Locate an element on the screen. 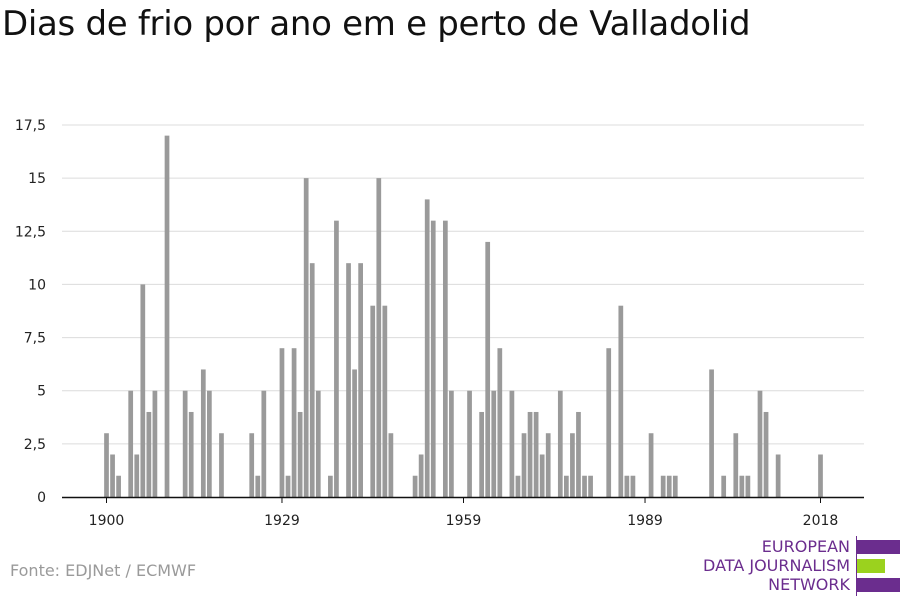 The width and height of the screenshot is (900, 600). bar-1971 is located at coordinates (536, 454).